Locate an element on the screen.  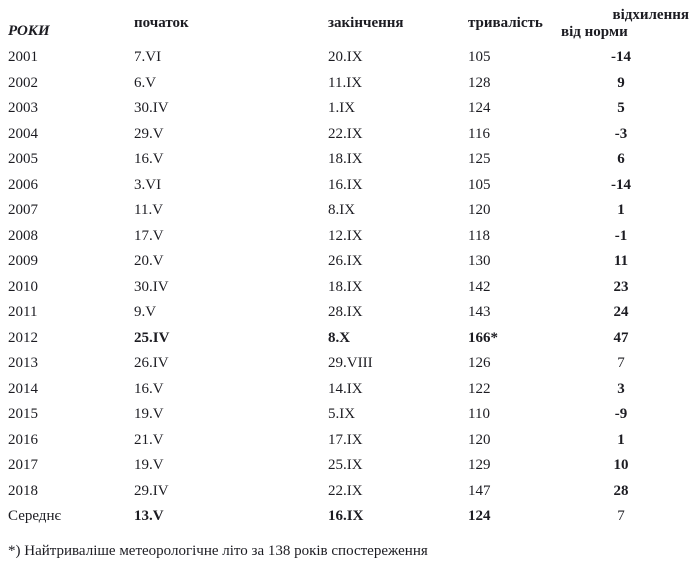
cell-year: 2002 is located at coordinates (23, 82).